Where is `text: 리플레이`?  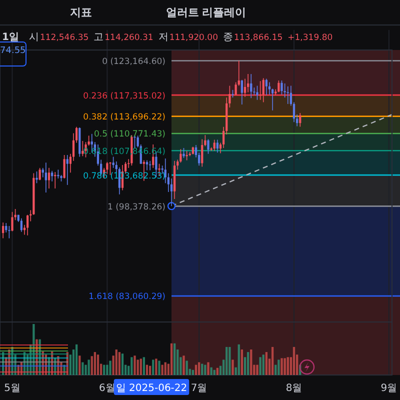
text: 리플레이 is located at coordinates (224, 12).